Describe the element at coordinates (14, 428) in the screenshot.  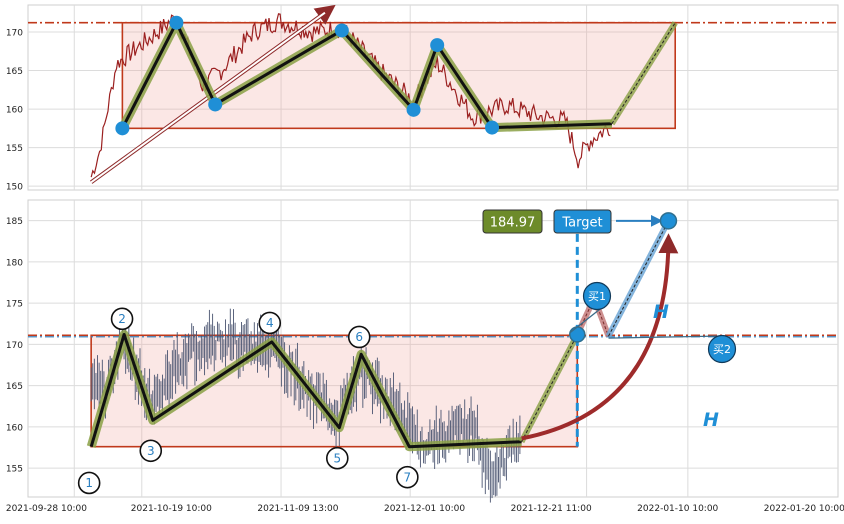
I see `bottom-ytick-label: 160` at that location.